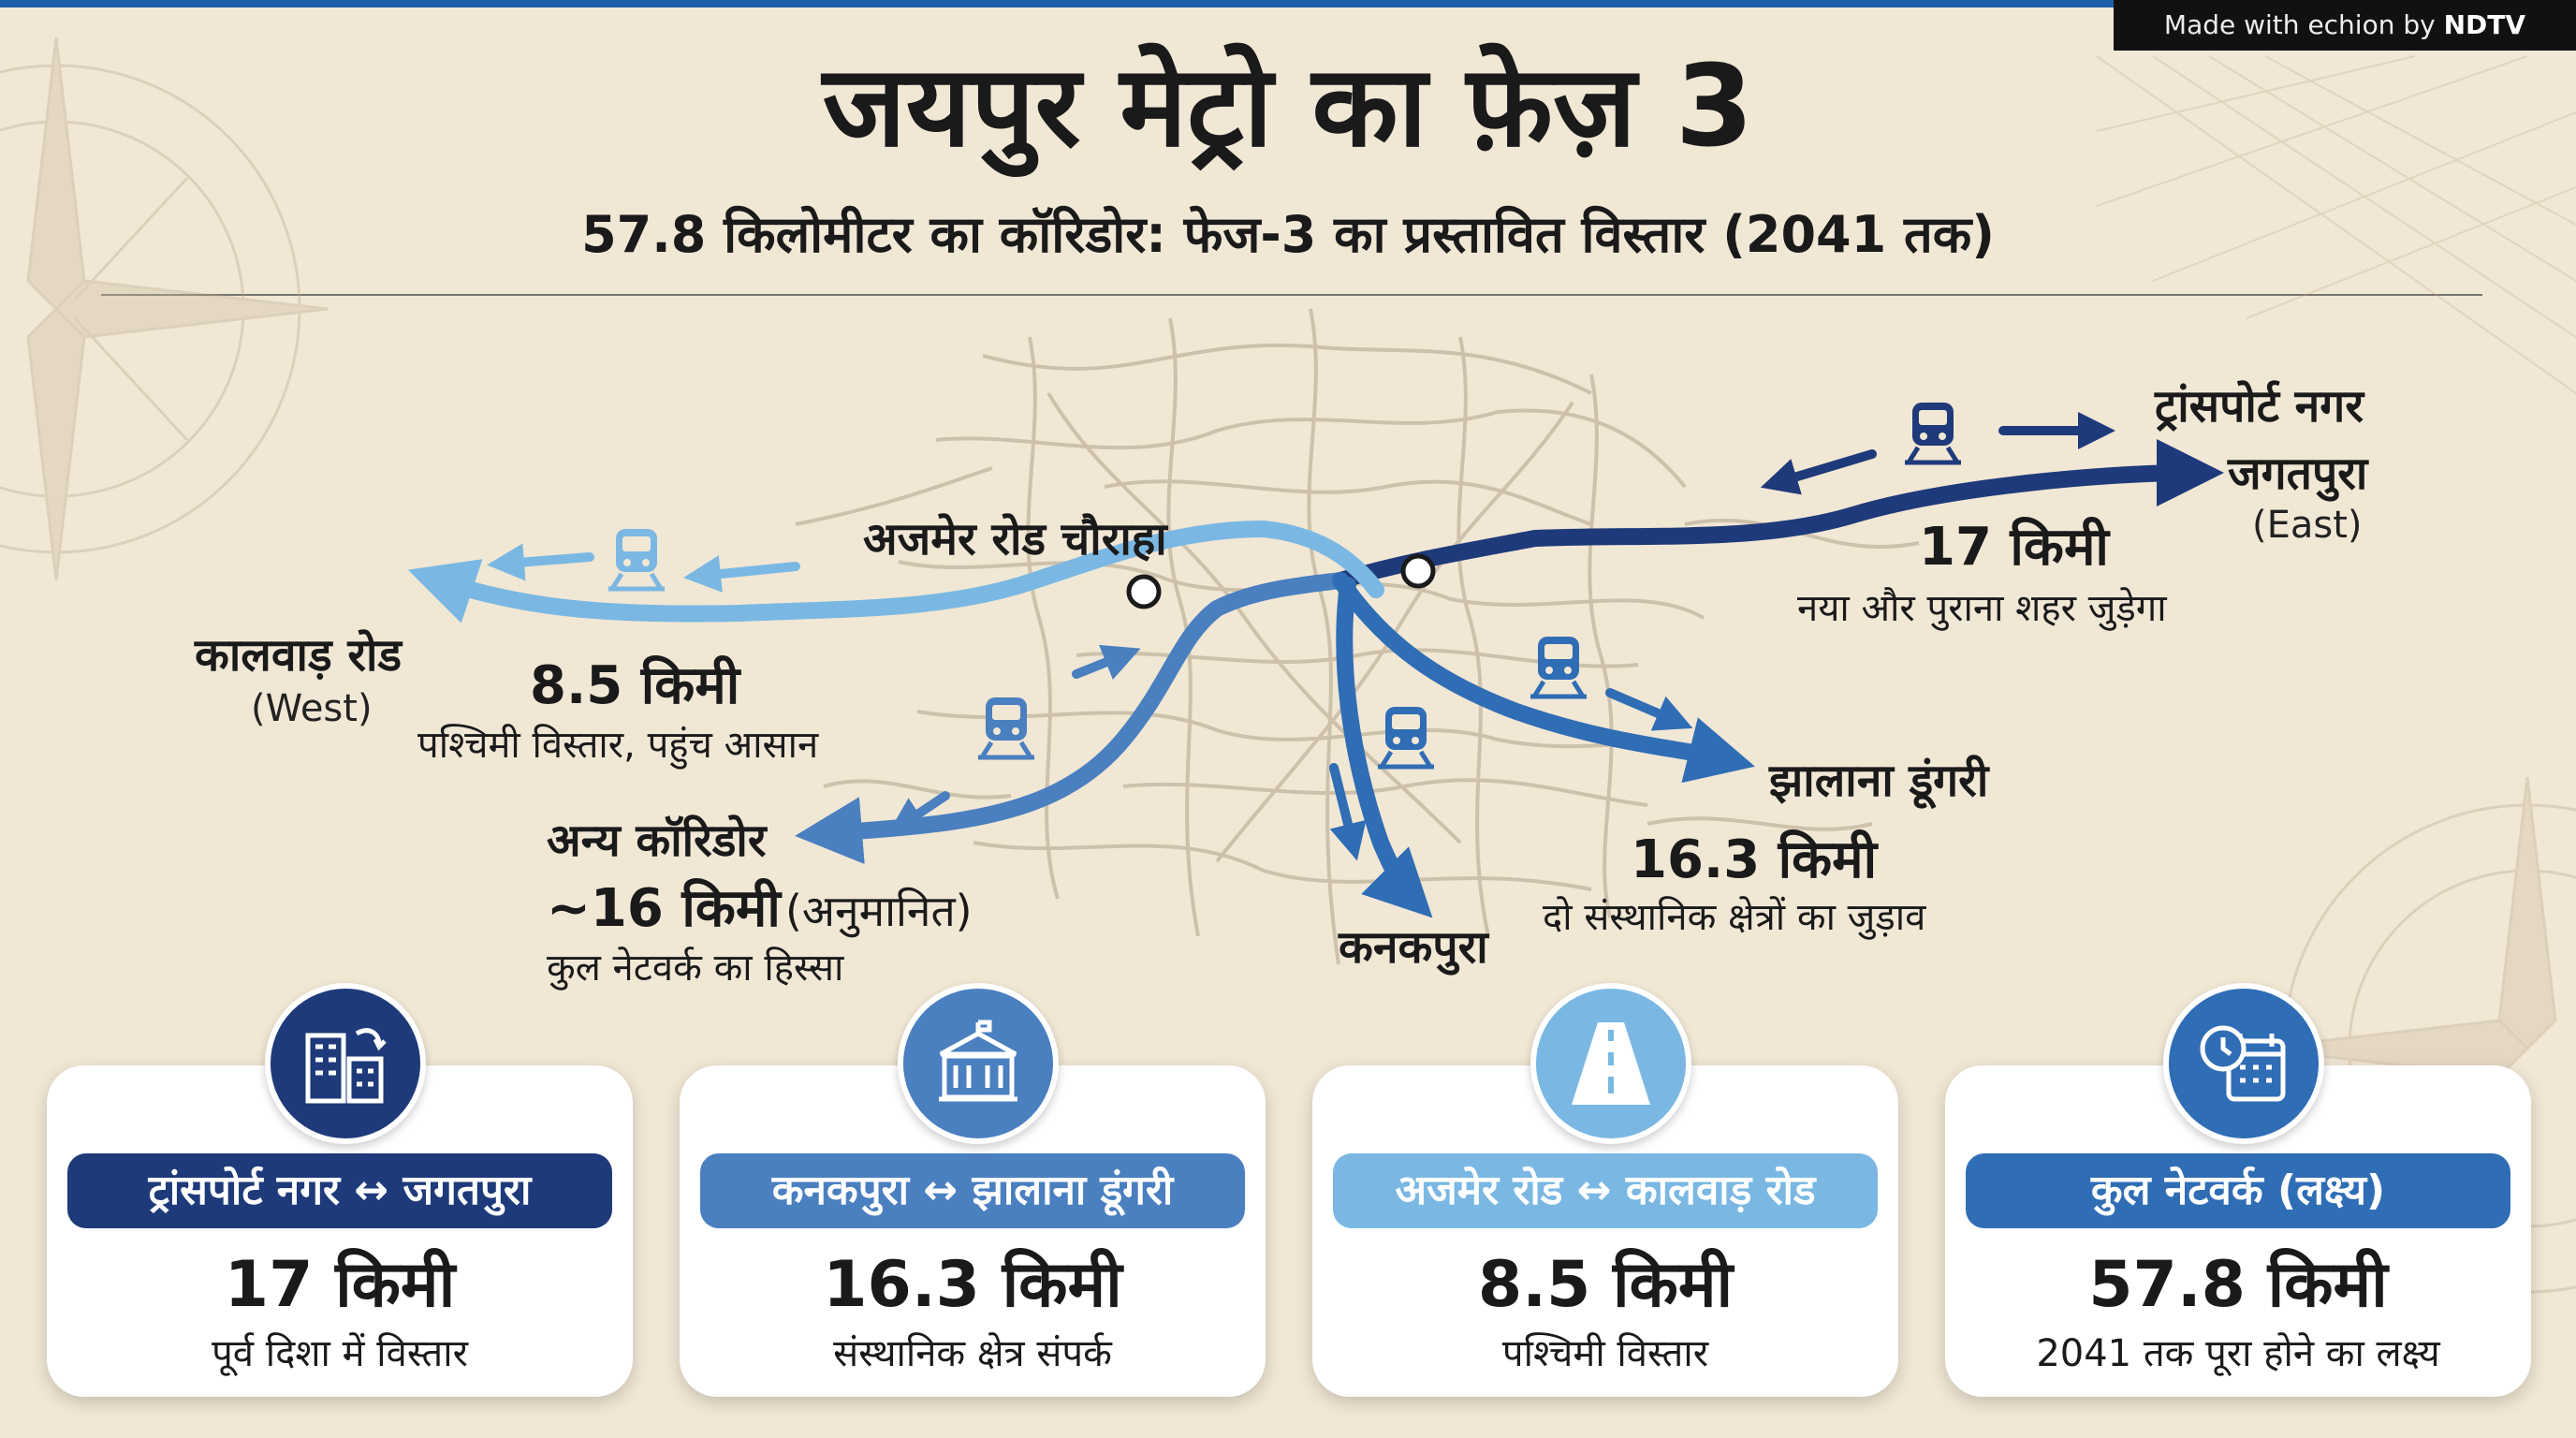 This screenshot has height=1438, width=2576. What do you see at coordinates (1734, 917) in the screenshot?
I see `label-southeast-description: दो संस्थानिक क्षेत्रों का जुड़ाव` at bounding box center [1734, 917].